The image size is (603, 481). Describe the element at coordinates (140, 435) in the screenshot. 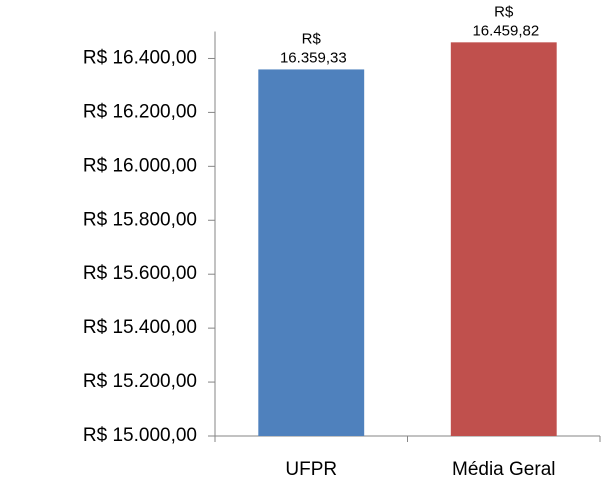

I see `y-tick-label: R$ 15.000,00` at that location.